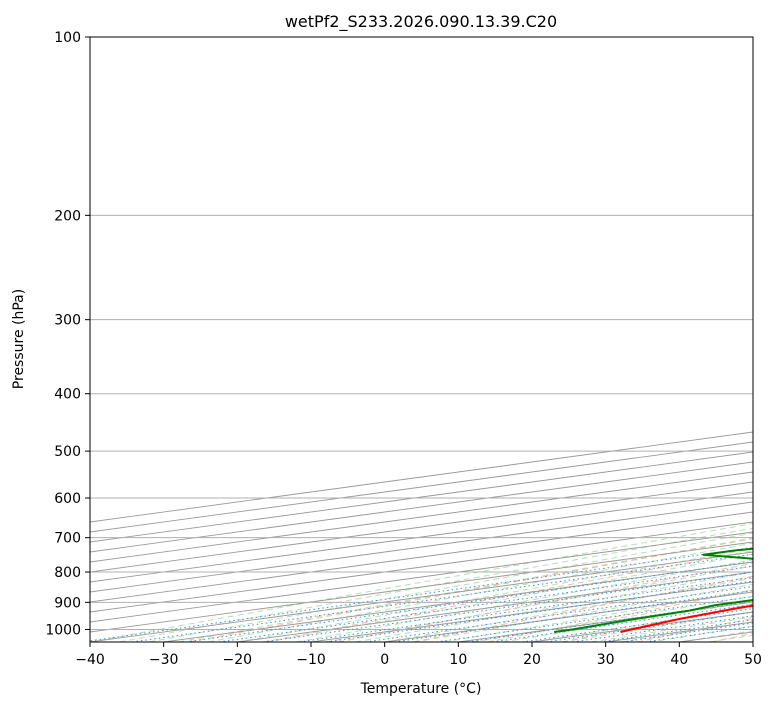 The width and height of the screenshot is (775, 708). What do you see at coordinates (90, 660) in the screenshot?
I see `x-tick-label: −40` at bounding box center [90, 660].